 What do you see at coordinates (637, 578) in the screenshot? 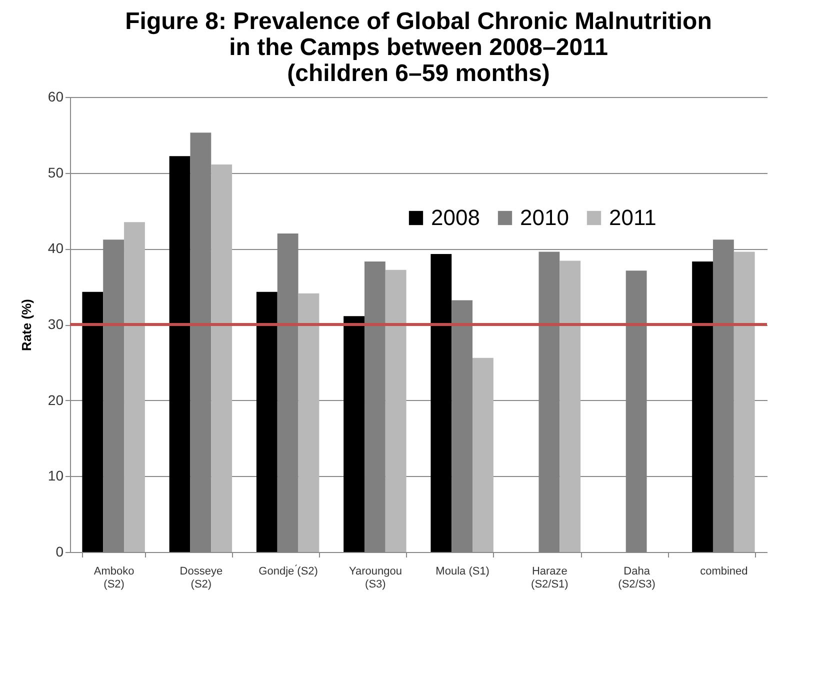
I see `x-tick-label: Daha (S2/S3)` at bounding box center [637, 578].